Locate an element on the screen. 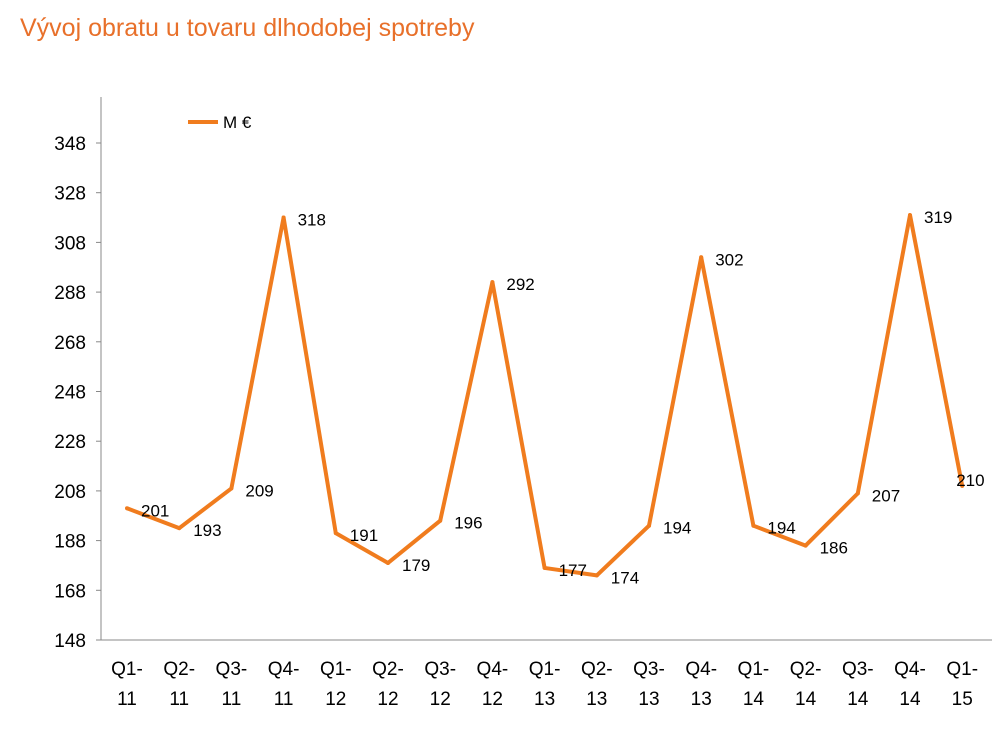  y-tick-label: 148 is located at coordinates (70, 641).